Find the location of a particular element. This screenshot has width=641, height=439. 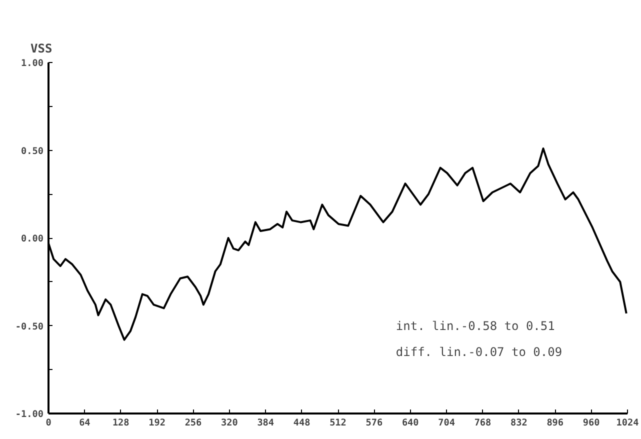

y-tick-label: -1.00 is located at coordinates (29, 414).